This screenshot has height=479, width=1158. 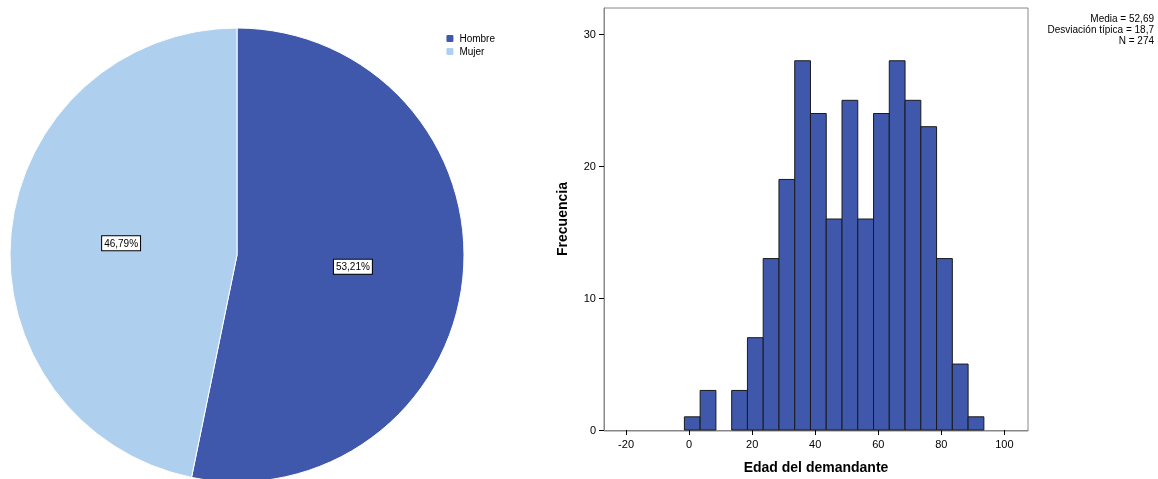 I want to click on x-tick-label: 100, so click(x=1004, y=443).